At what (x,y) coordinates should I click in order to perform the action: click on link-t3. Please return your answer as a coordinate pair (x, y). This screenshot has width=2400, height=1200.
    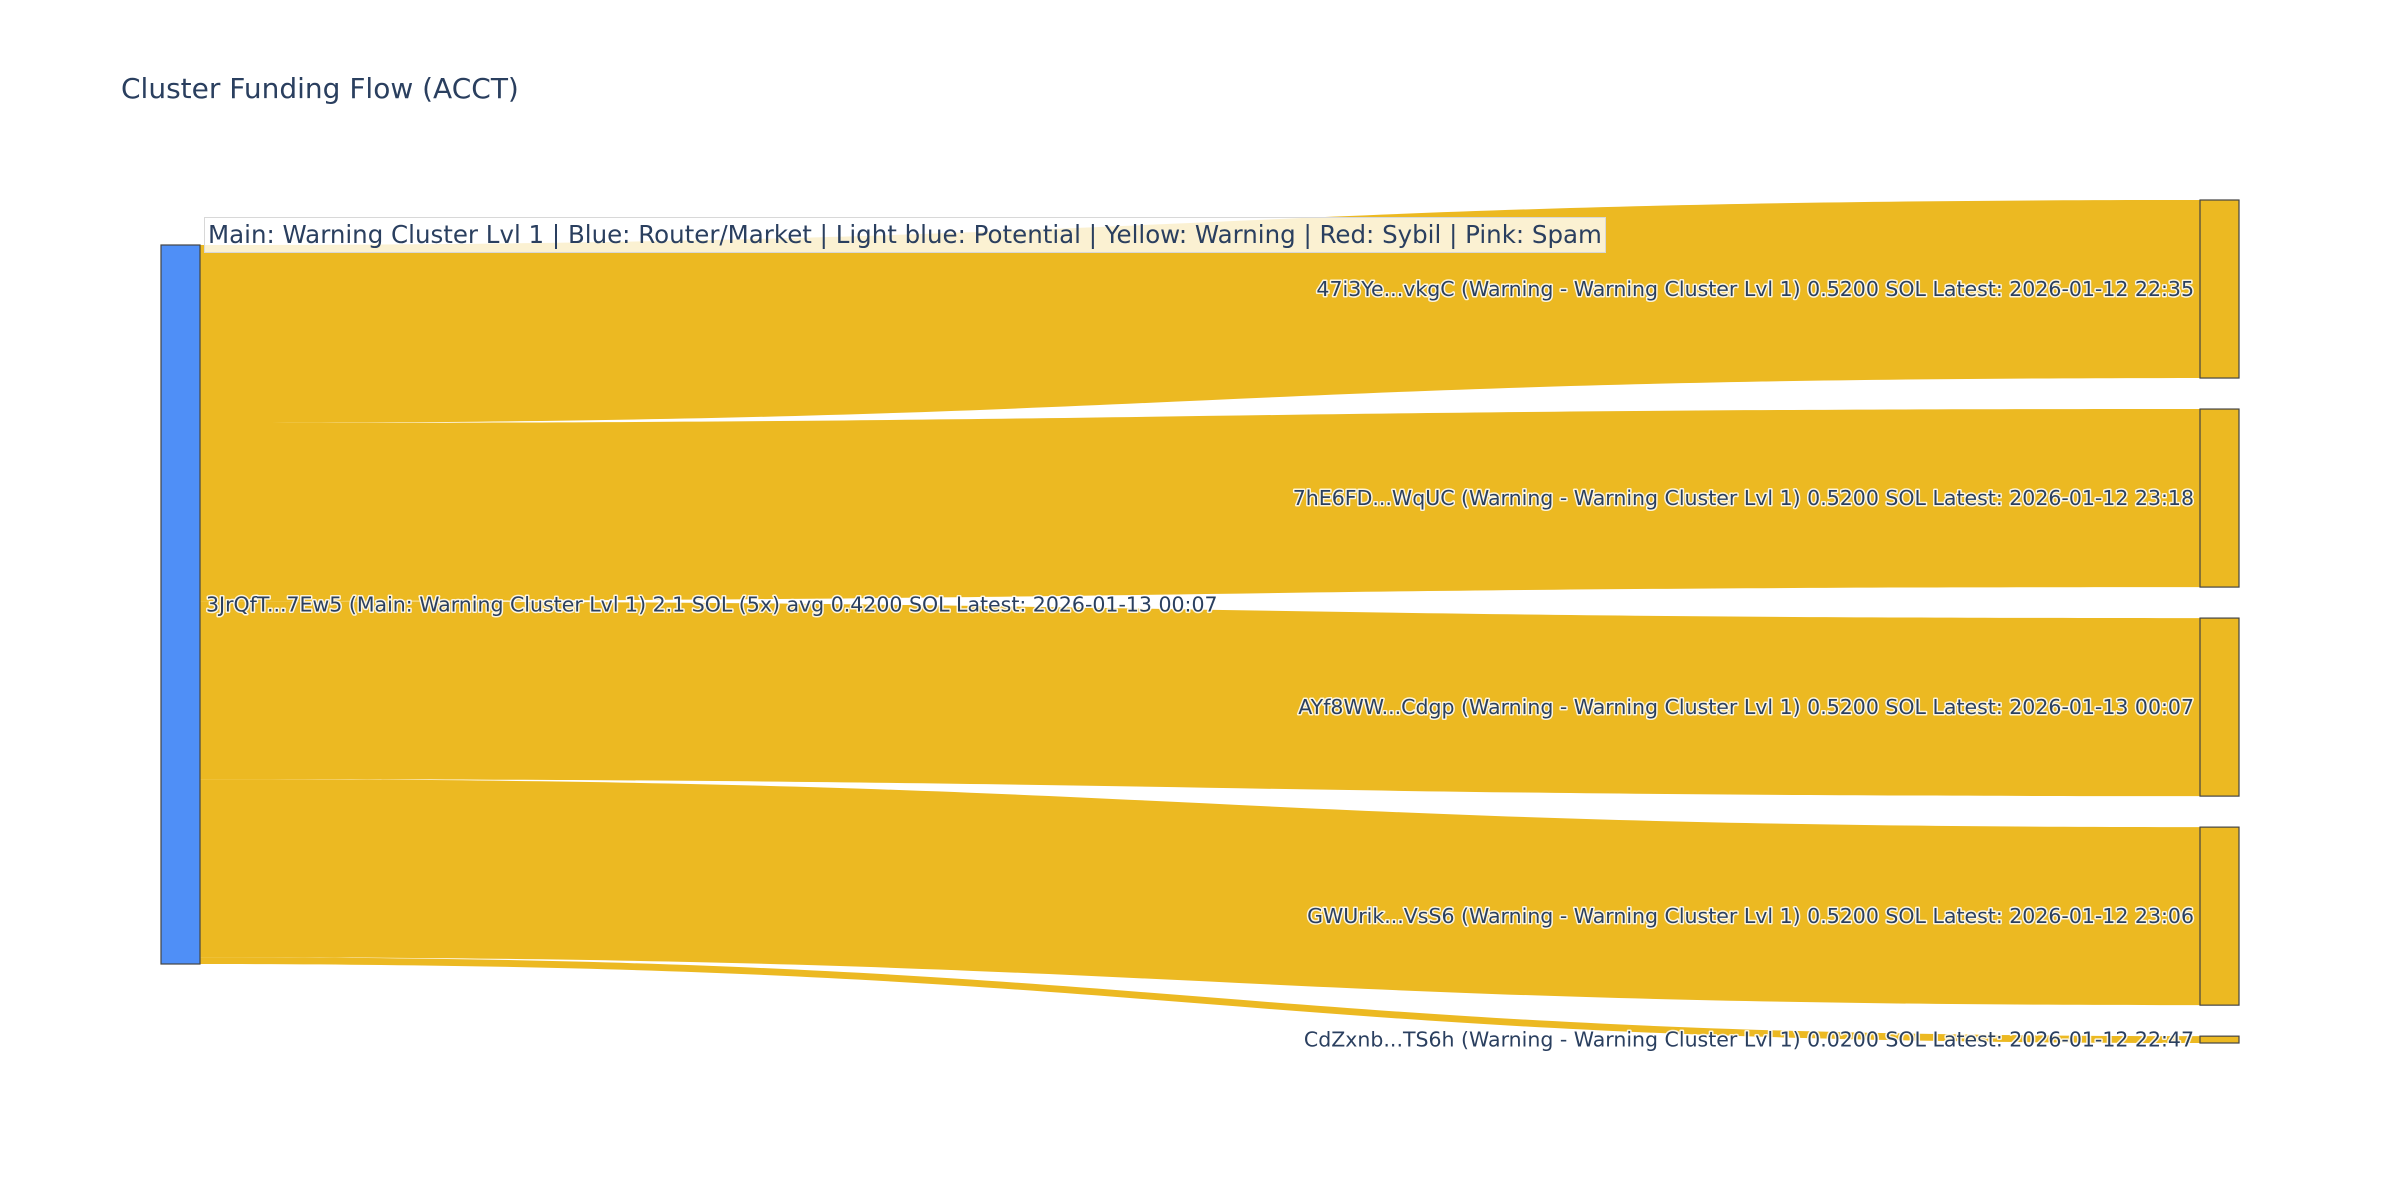
    Looking at the image, I should click on (1200, 699).